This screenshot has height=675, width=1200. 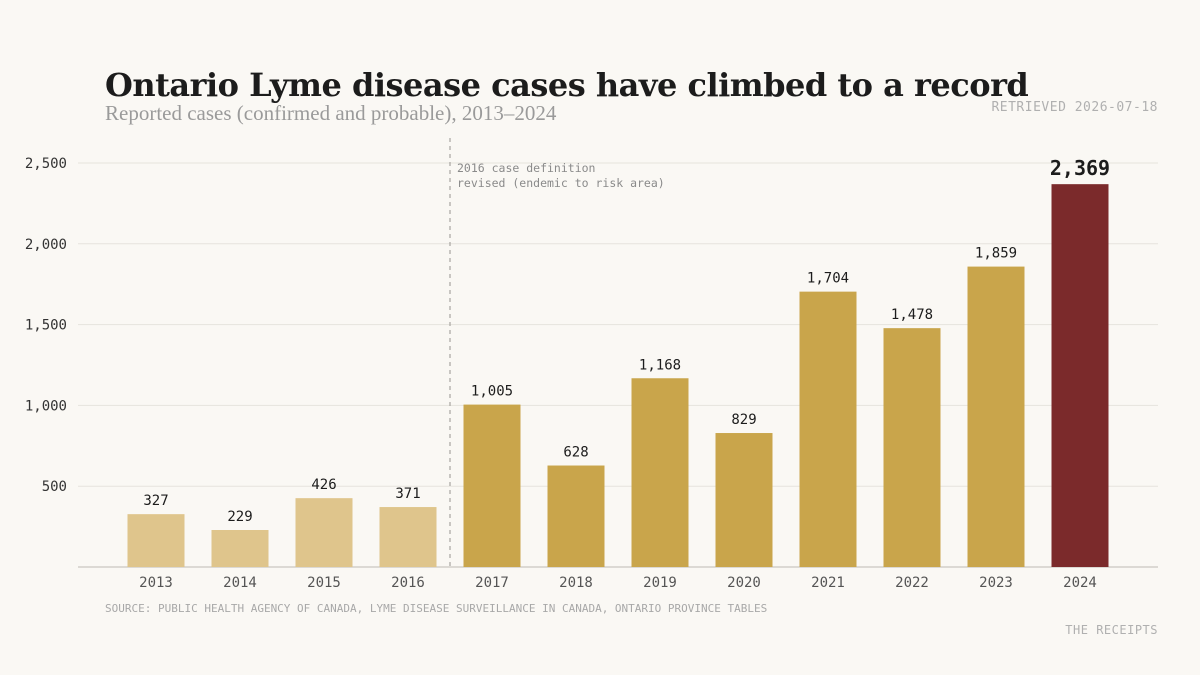 I want to click on bar-2018, so click(x=576, y=516).